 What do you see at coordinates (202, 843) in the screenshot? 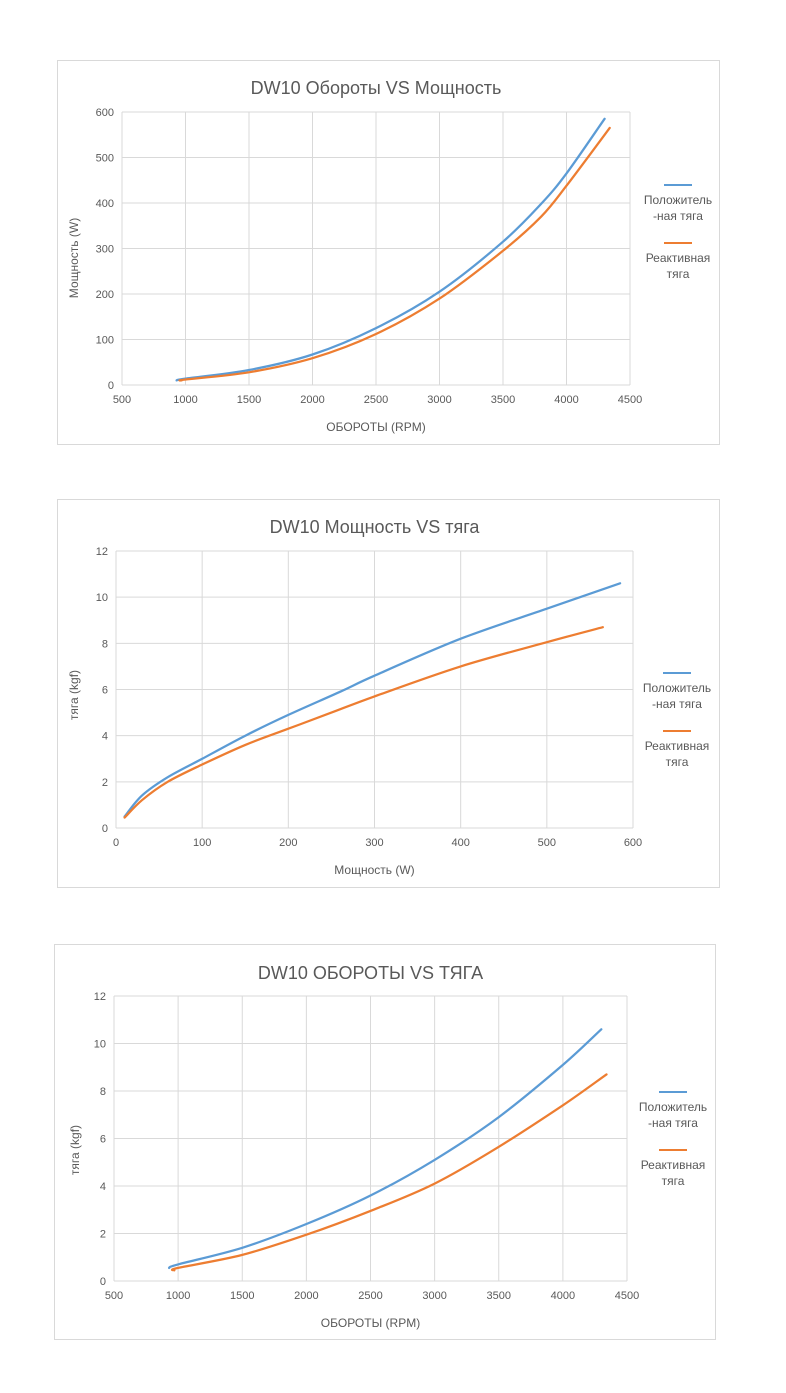
I see `x-tick-label: 100` at bounding box center [202, 843].